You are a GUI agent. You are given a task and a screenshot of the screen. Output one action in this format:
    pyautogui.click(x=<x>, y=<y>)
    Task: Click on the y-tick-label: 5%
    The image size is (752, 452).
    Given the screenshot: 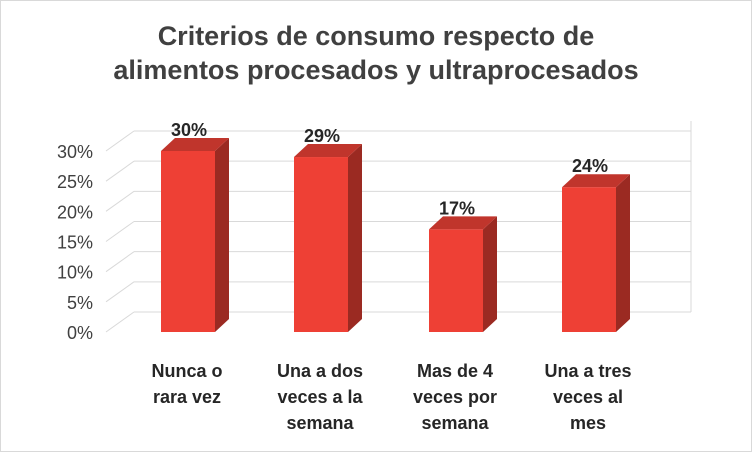 What is the action you would take?
    pyautogui.click(x=80, y=303)
    